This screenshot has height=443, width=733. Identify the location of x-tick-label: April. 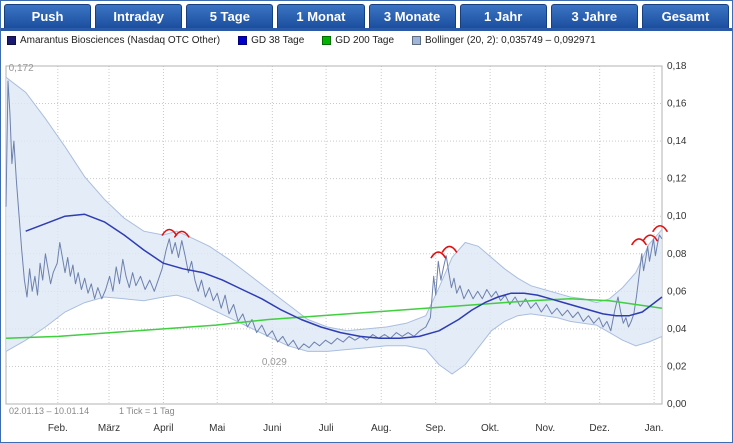
(163, 428).